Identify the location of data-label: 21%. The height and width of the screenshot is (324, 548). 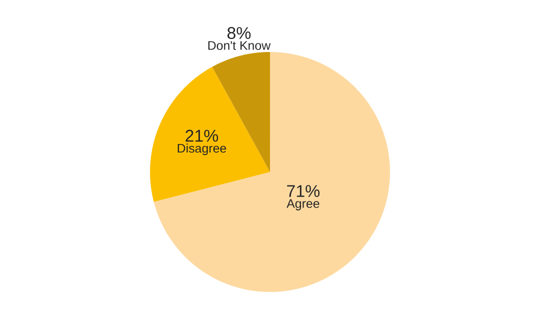
(202, 136).